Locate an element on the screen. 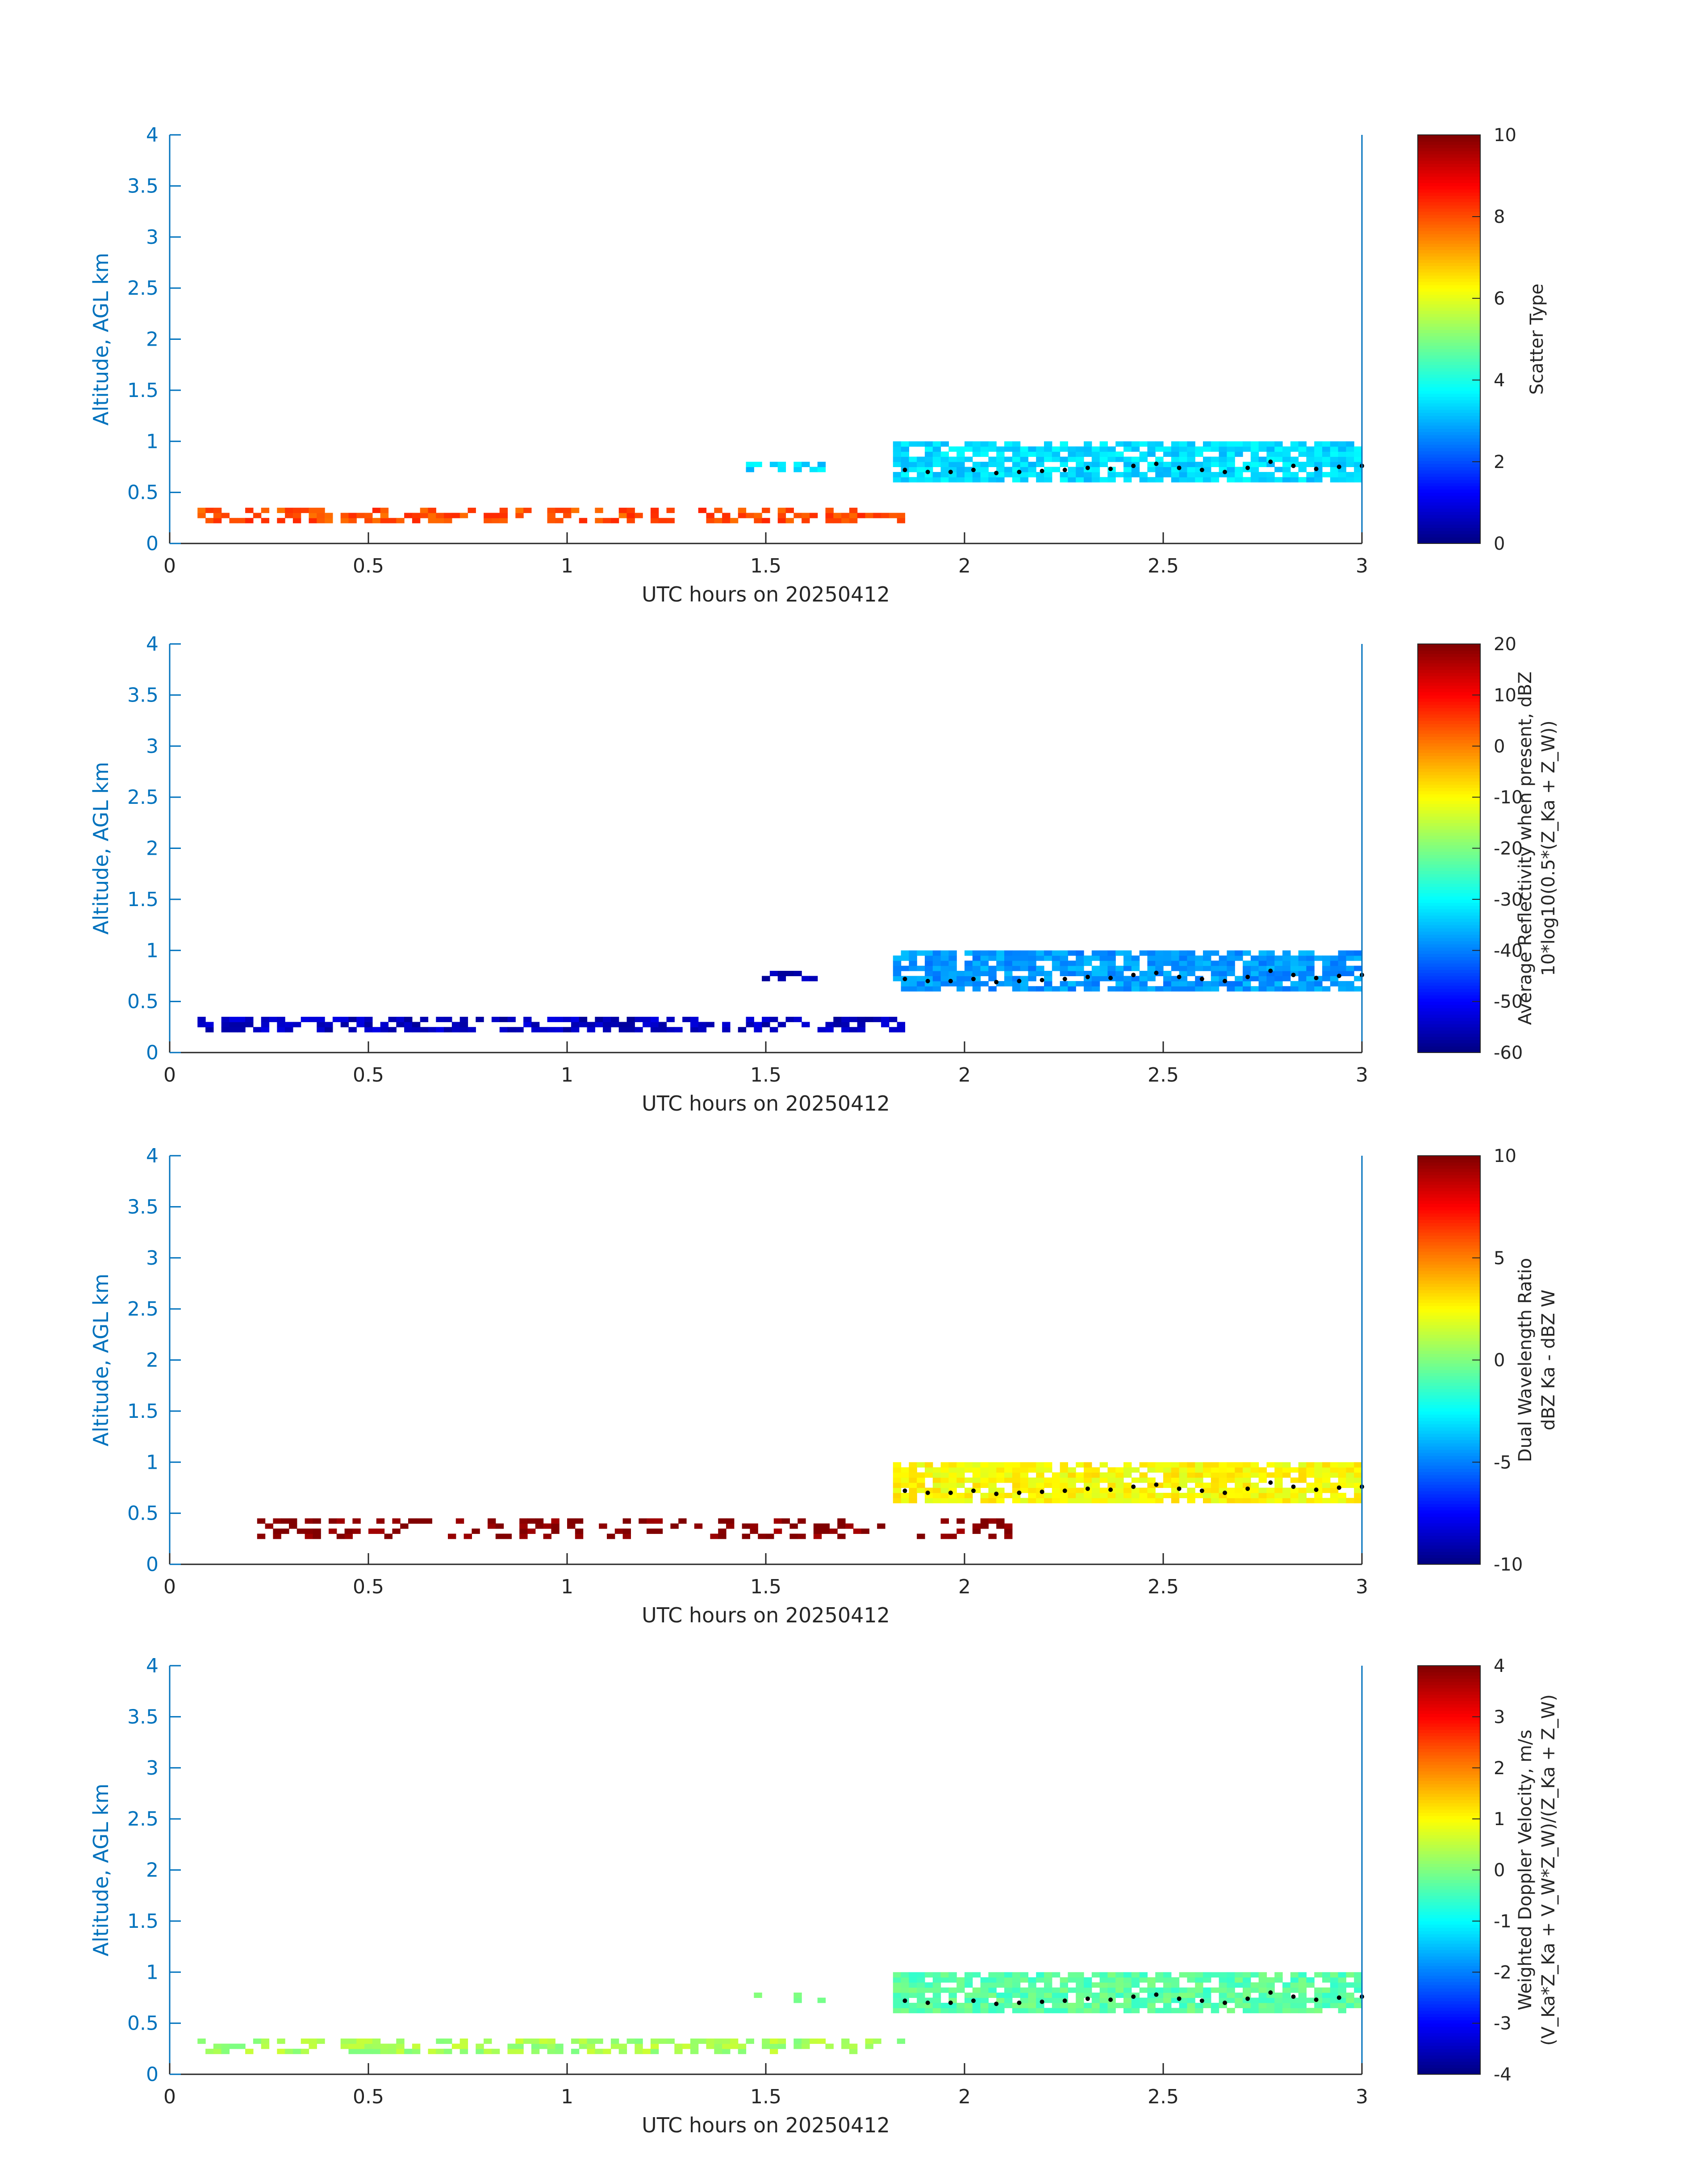  colorbar-tick-label: 0 is located at coordinates (1499, 544).